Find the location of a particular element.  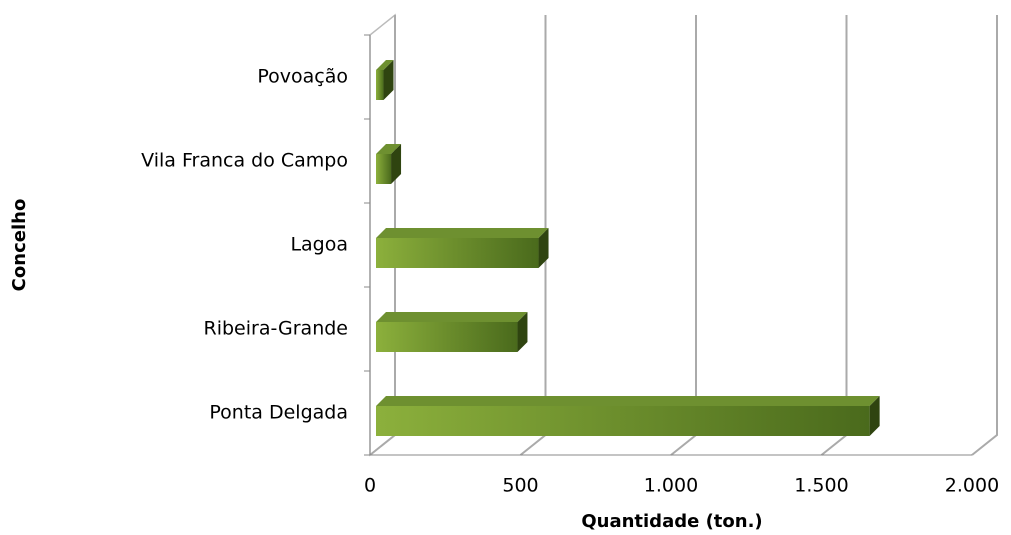

x-tick-label: 2.000 is located at coordinates (972, 486).